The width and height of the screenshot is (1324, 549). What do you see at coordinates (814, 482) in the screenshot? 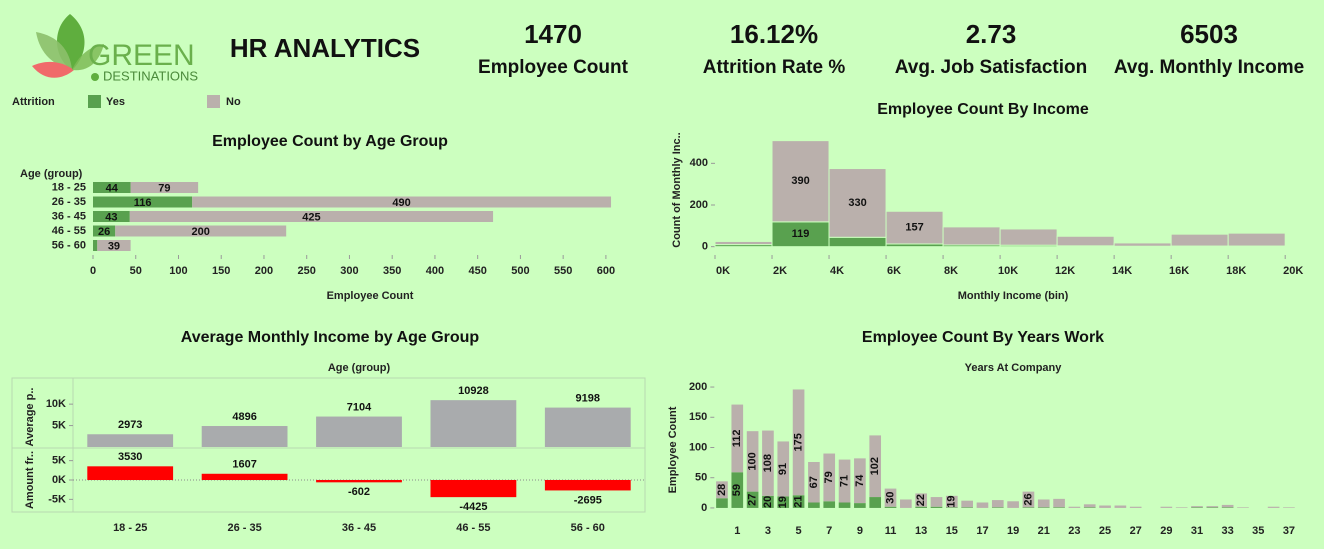
I see `data-label: 67` at bounding box center [814, 482].